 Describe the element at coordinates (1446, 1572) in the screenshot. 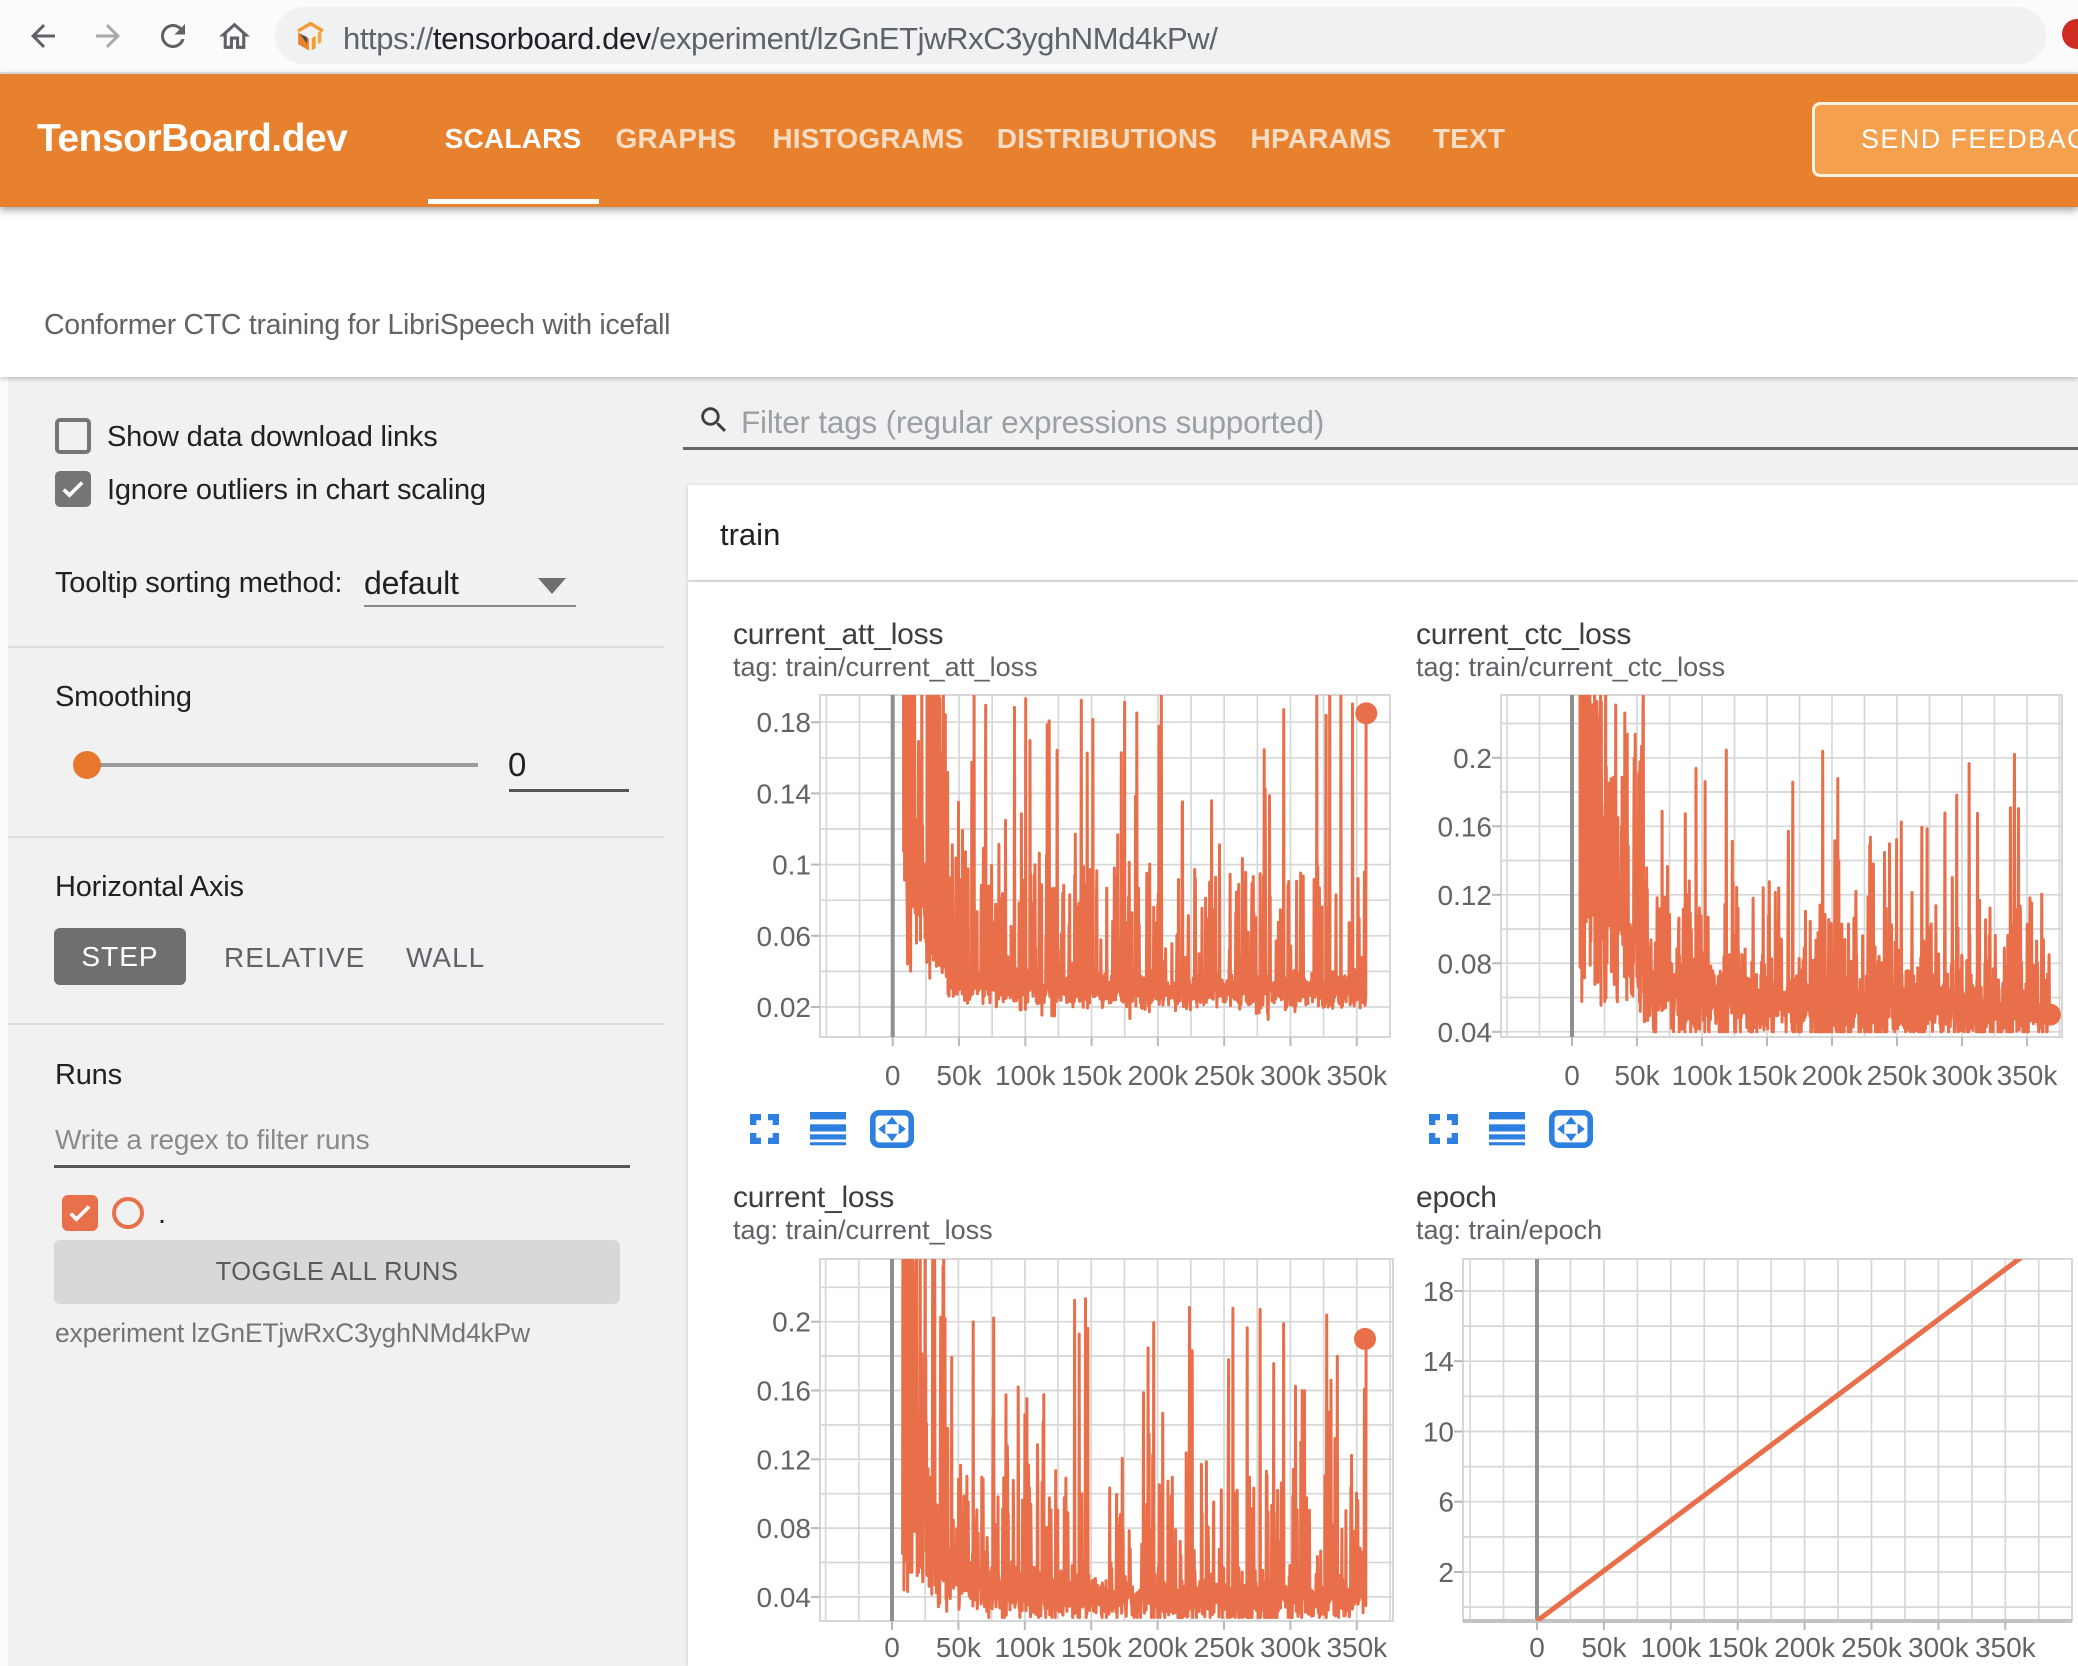

I see `svg-text: 2` at that location.